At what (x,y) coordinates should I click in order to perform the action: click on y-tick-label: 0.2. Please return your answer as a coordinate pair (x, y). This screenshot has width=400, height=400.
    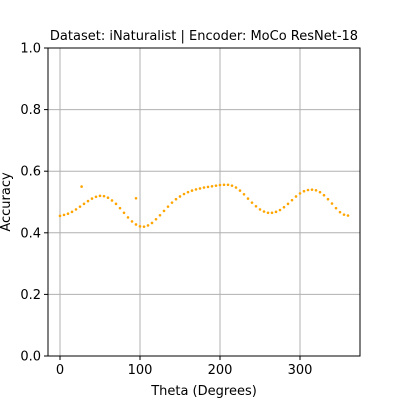
    Looking at the image, I should click on (30, 295).